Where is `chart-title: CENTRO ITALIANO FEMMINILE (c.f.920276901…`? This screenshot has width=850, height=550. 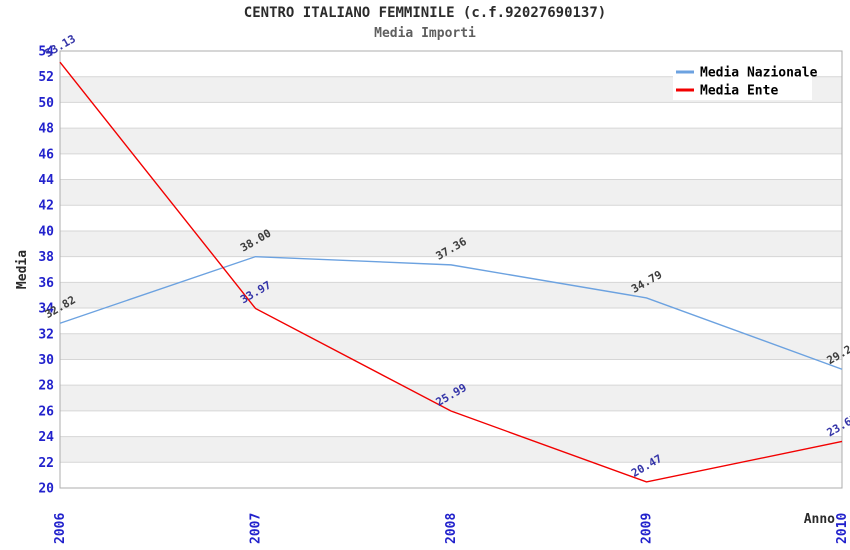
chart-title: CENTRO ITALIANO FEMMINILE (c.f.920276901… is located at coordinates (425, 13).